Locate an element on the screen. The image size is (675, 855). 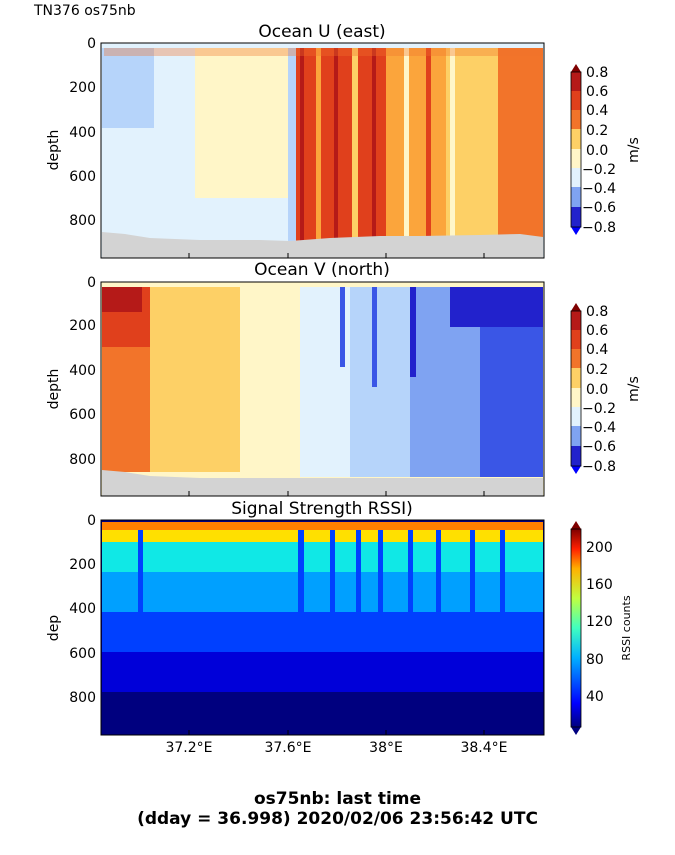
cbar-u-bottom-arrow is located at coordinates (576, 231).